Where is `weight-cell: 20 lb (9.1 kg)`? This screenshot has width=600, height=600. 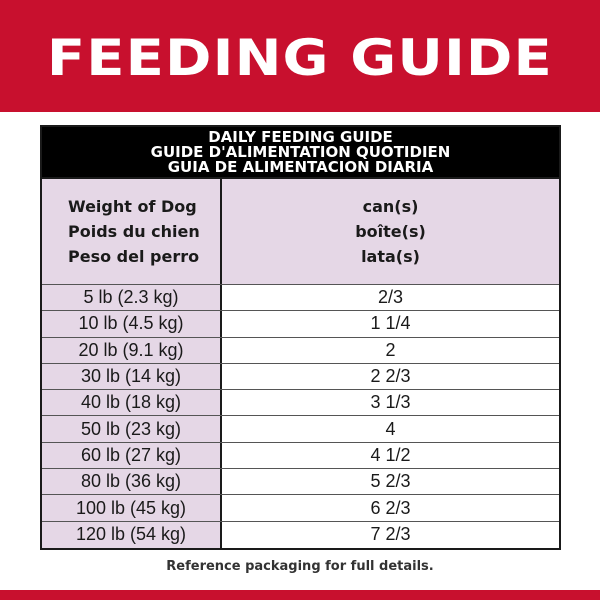
weight-cell: 20 lb (9.1 kg) is located at coordinates (132, 350).